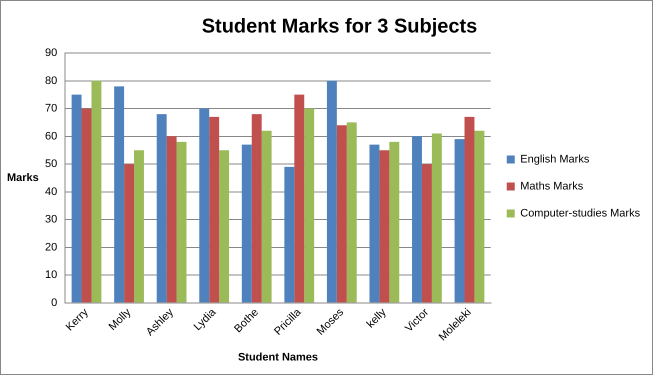 This screenshot has height=375, width=653. I want to click on y-tick-label: 30, so click(51, 220).